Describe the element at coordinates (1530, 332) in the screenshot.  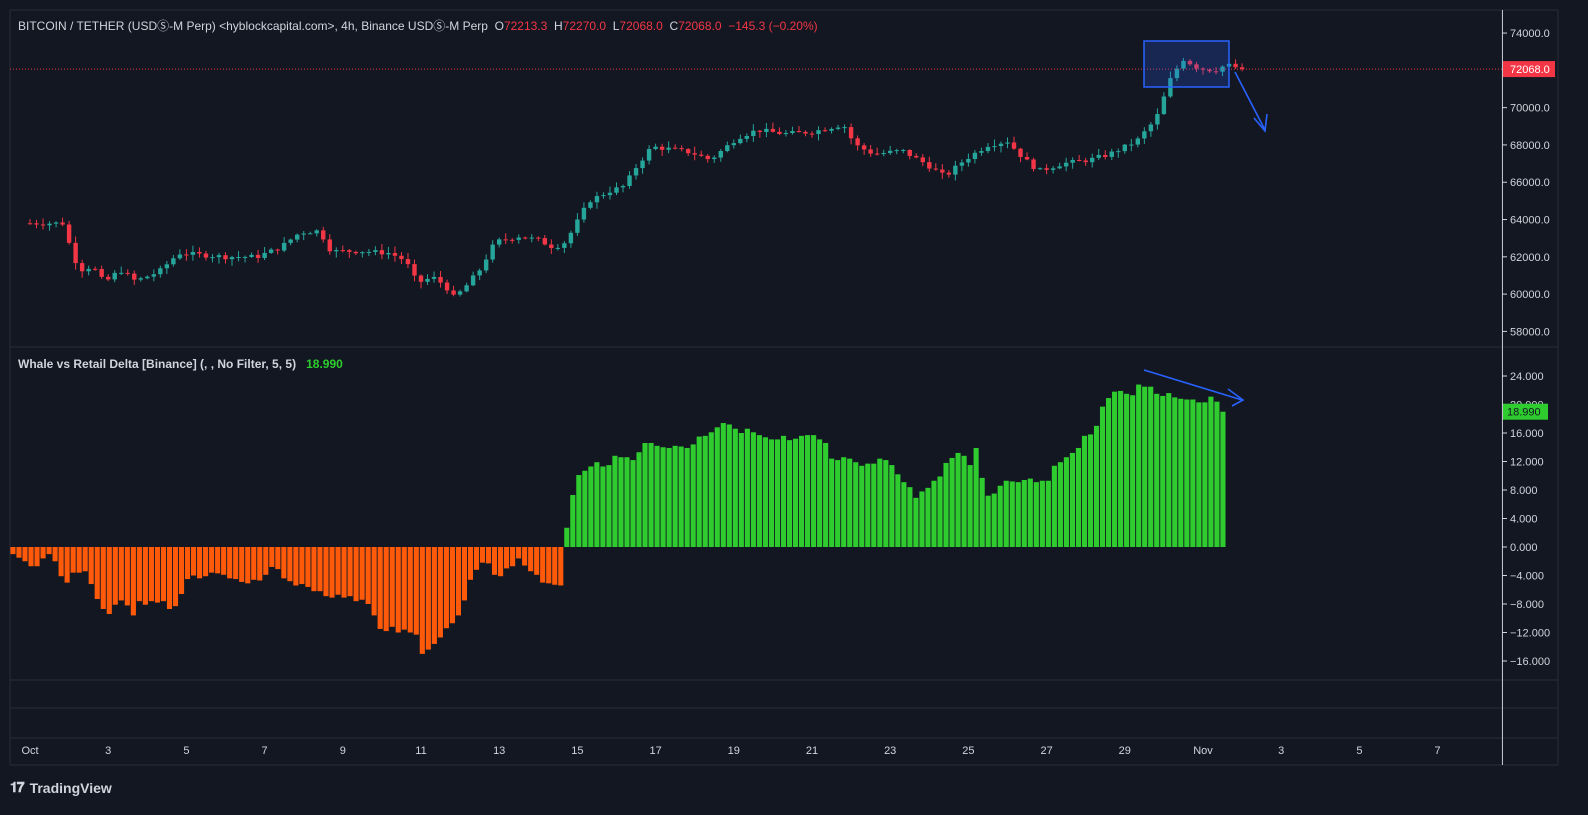
I see `price-tick-label: 58000.0` at that location.